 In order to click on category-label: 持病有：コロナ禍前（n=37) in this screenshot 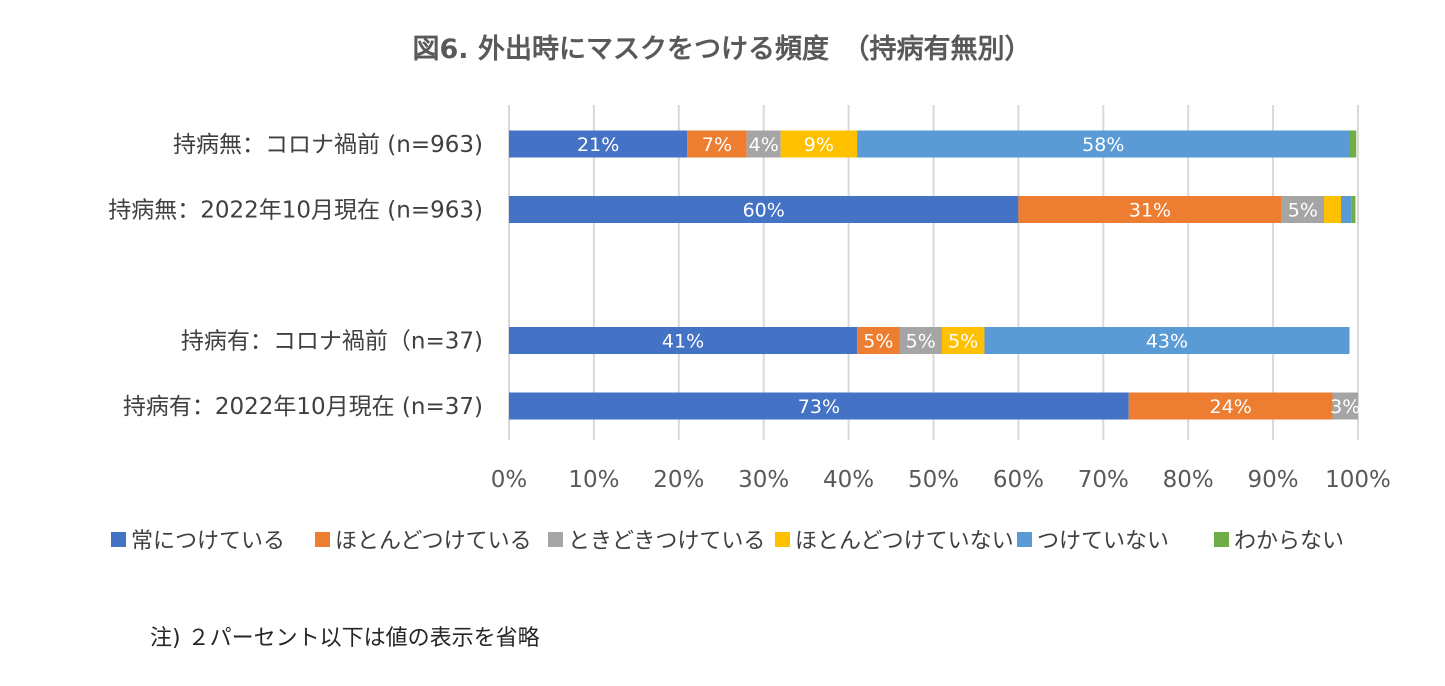, I will do `click(332, 342)`.